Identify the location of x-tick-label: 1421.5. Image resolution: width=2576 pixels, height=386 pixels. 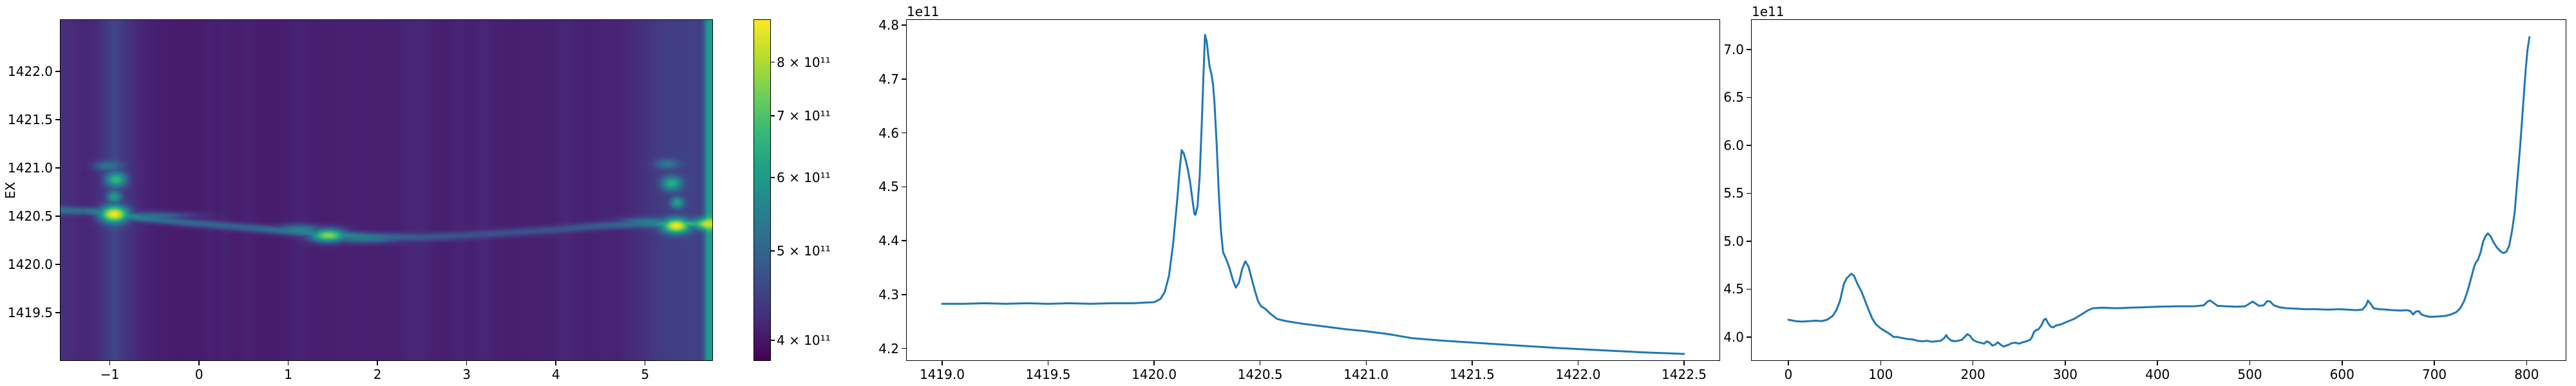
(1472, 374).